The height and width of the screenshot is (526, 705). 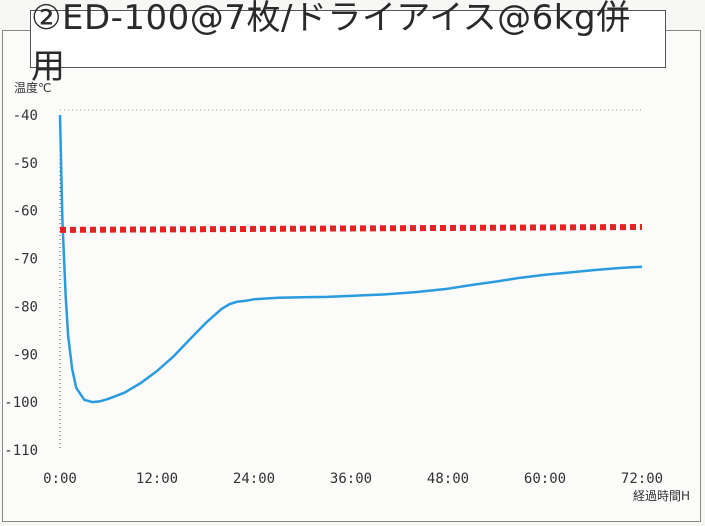 I want to click on y-tick-label: -40, so click(x=25, y=116).